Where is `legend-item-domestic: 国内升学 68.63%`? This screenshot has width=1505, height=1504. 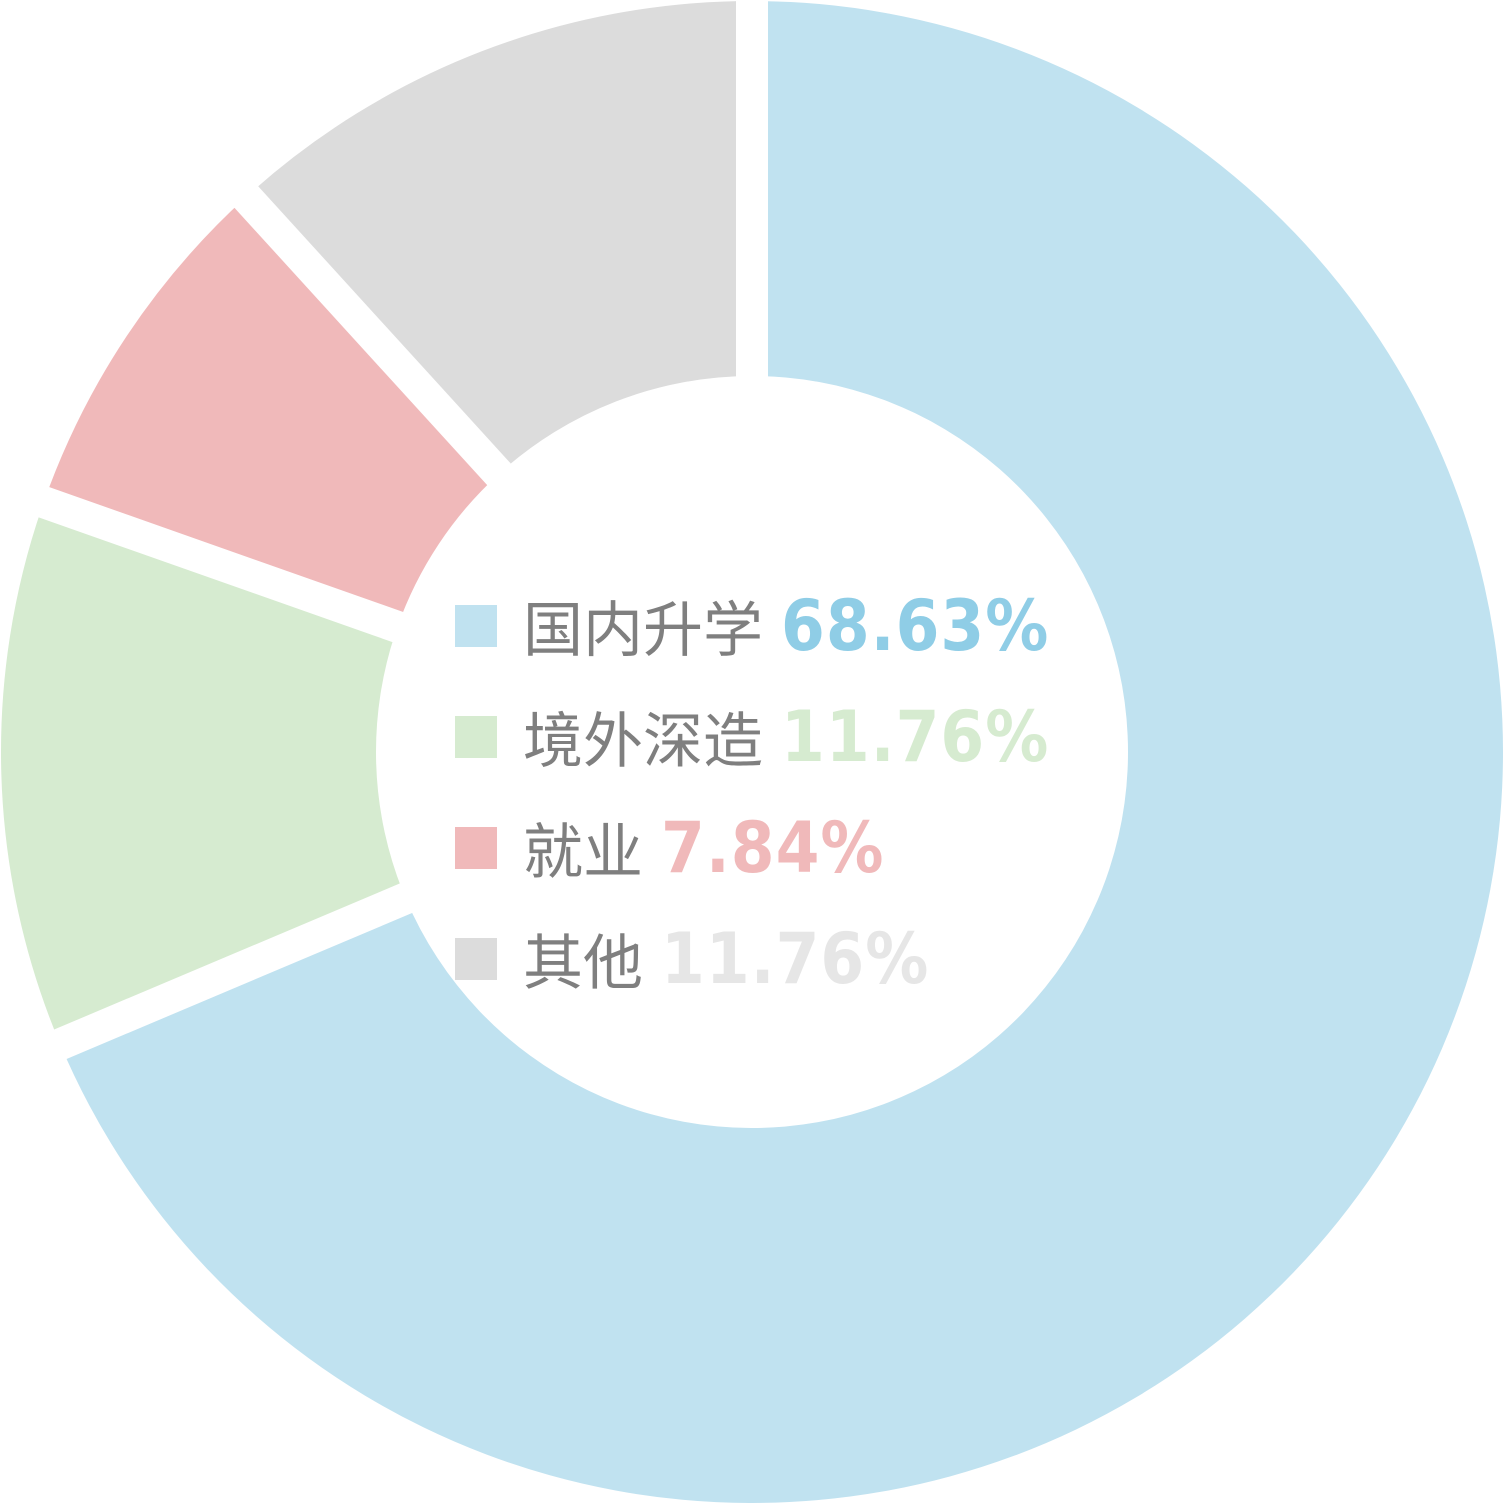
legend-item-domestic: 国内升学 68.63% is located at coordinates (752, 625).